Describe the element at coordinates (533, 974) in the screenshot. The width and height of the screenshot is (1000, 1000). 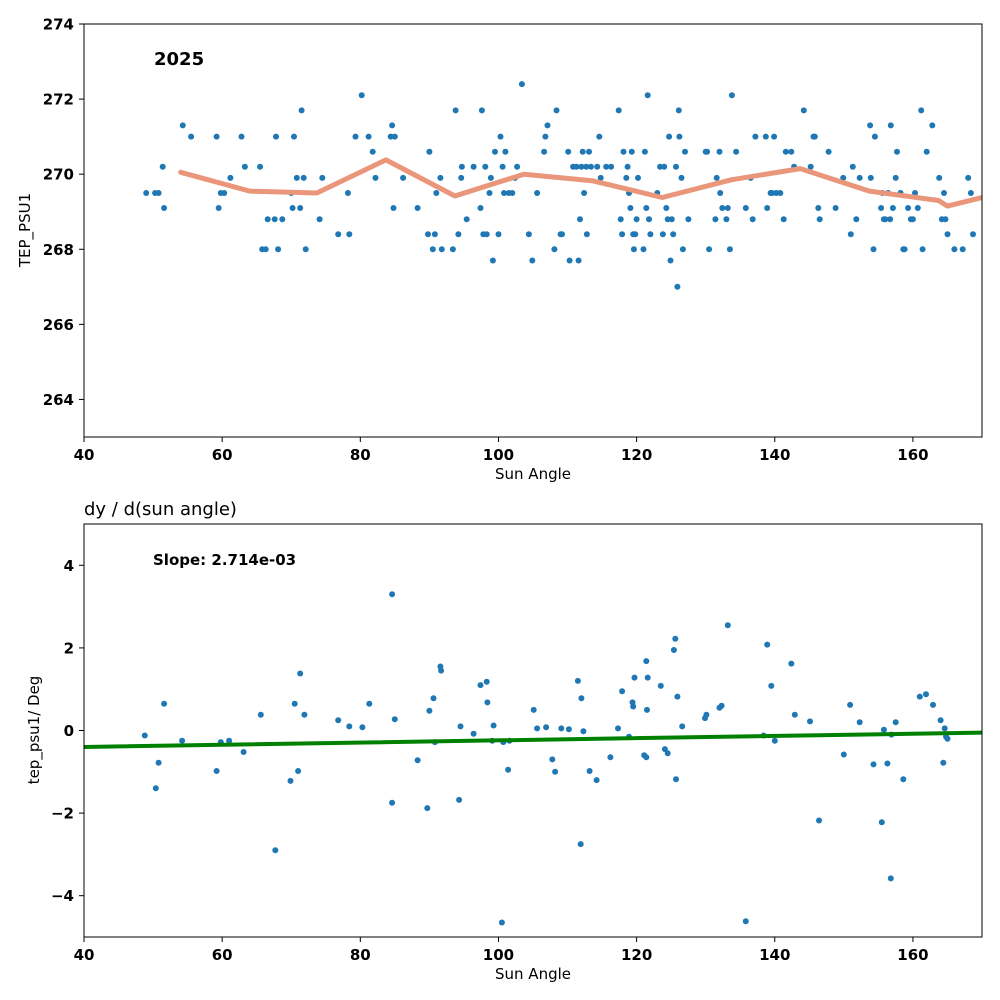
I see `bottom-x-axis-label: Sun Angle` at that location.